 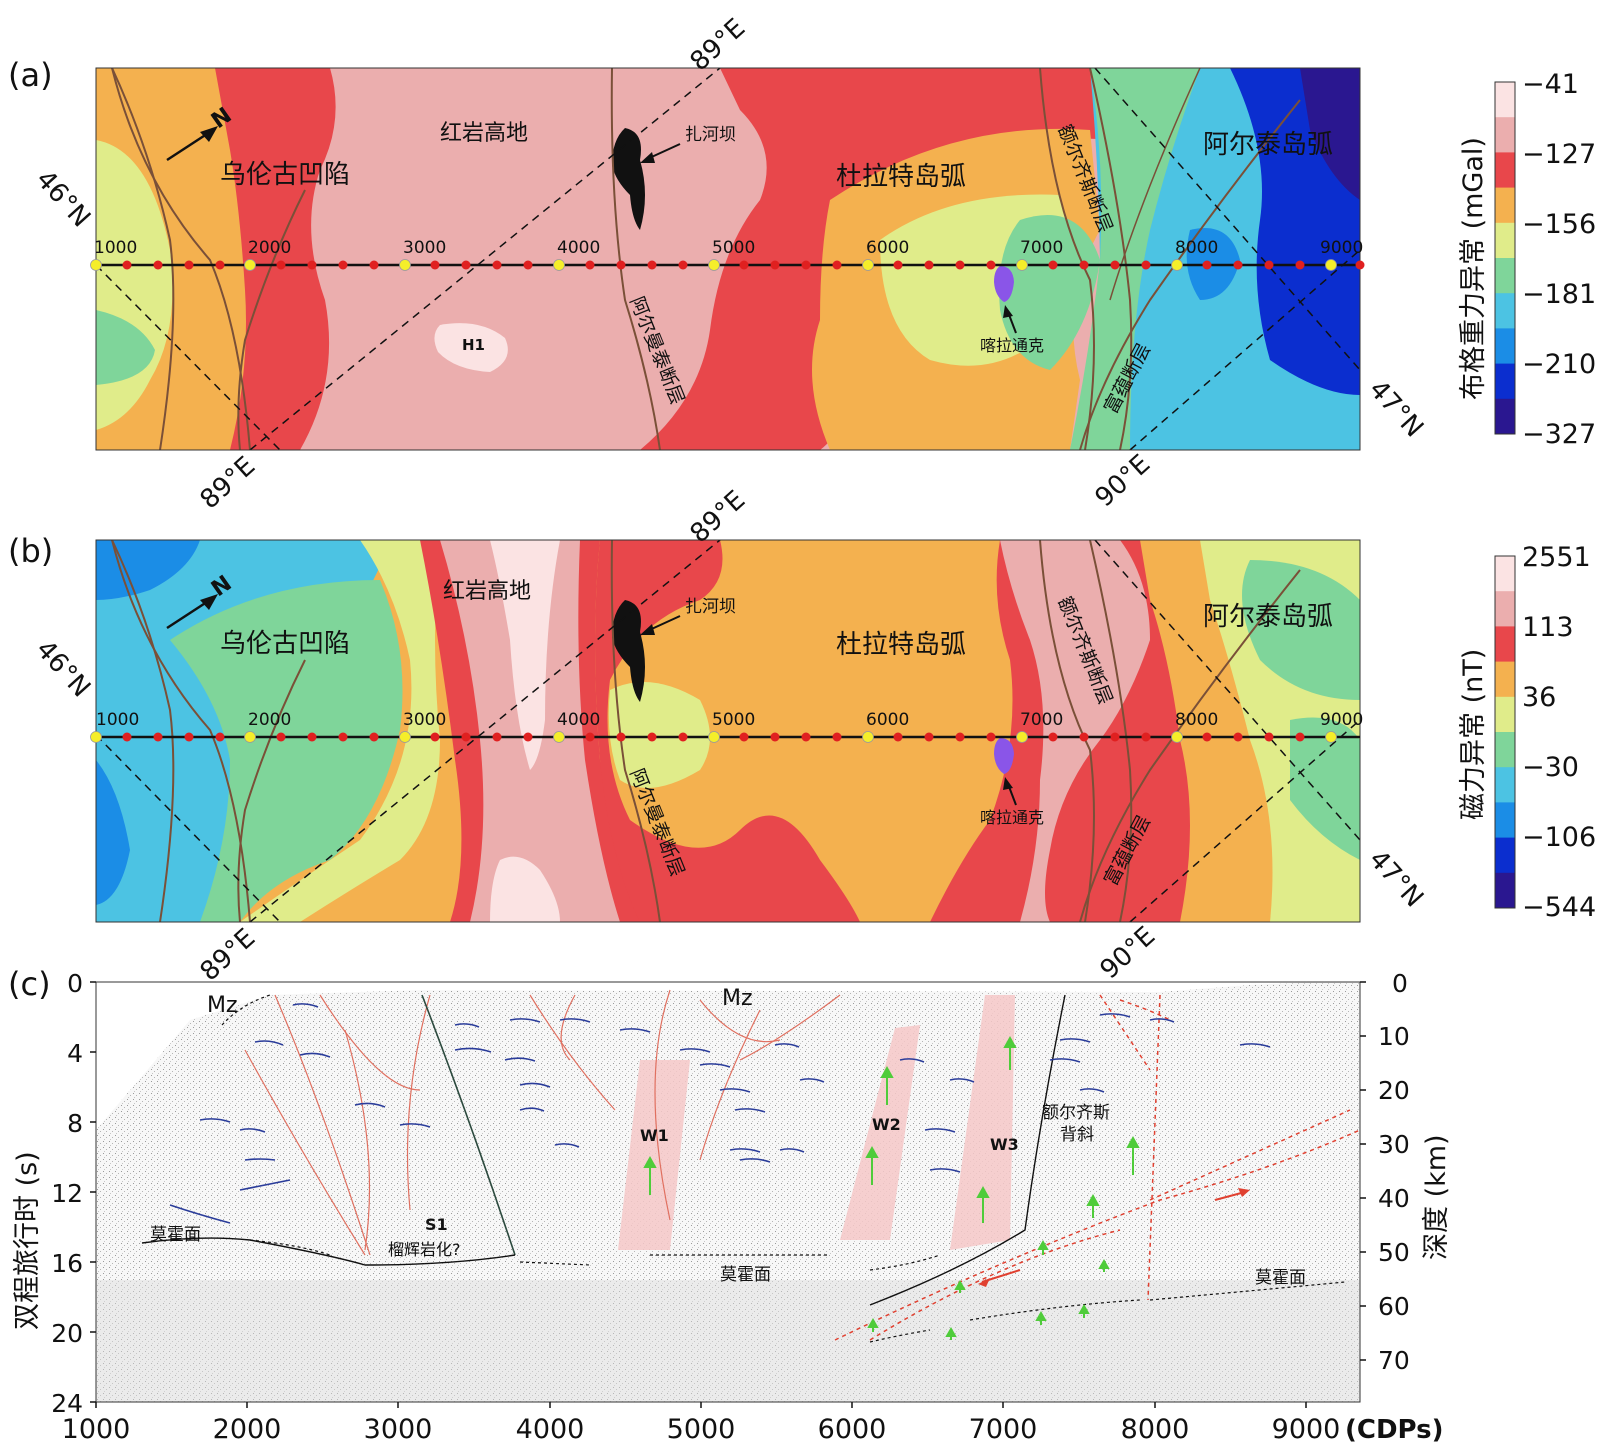 I want to click on profile-tick-6000-a: 6000, so click(x=887, y=248).